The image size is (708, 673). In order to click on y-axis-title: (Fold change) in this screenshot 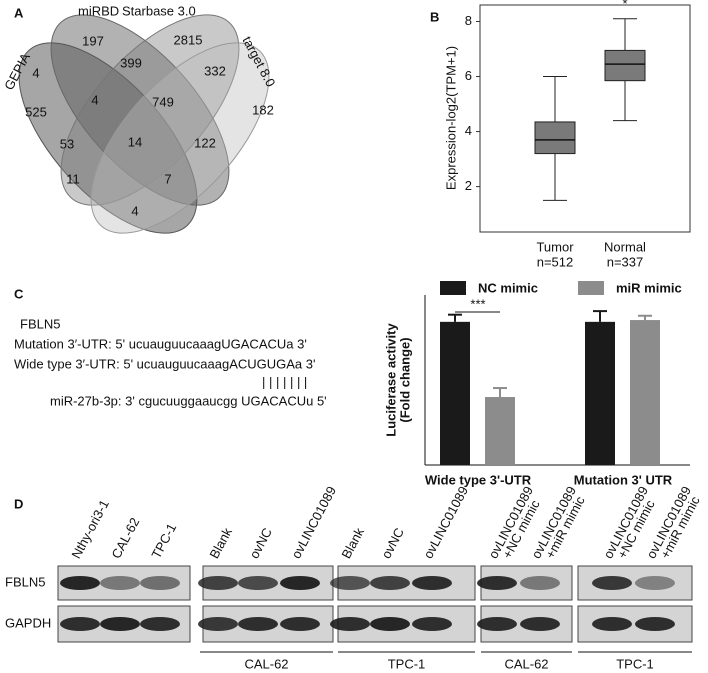, I will do `click(404, 379)`.